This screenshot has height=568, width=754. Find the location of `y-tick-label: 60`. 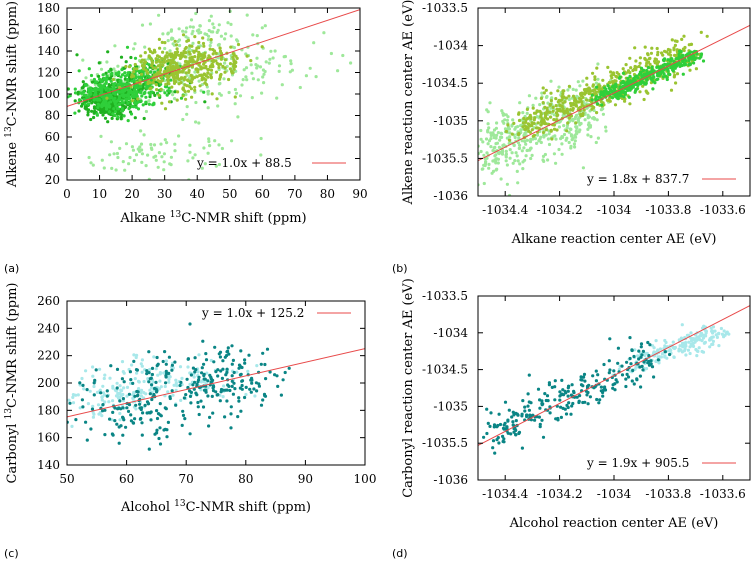

y-tick-label: 60 is located at coordinates (52, 137).